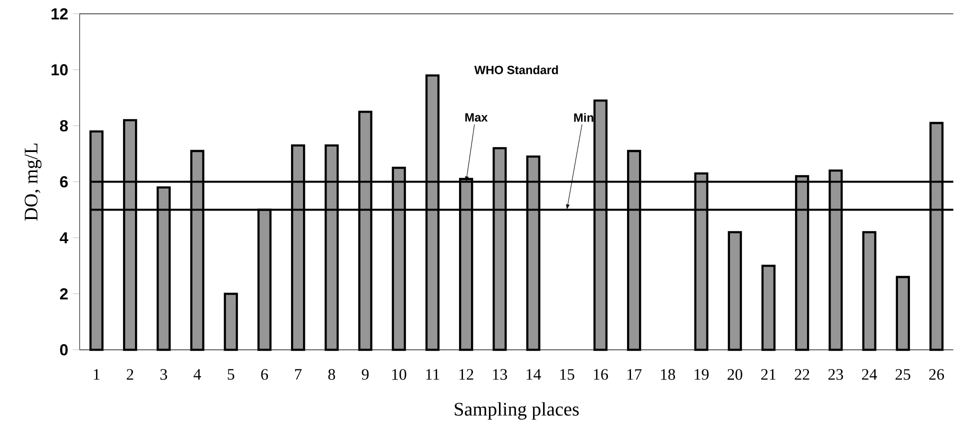 Image resolution: width=960 pixels, height=441 pixels. I want to click on x-tick-label: 21, so click(768, 374).